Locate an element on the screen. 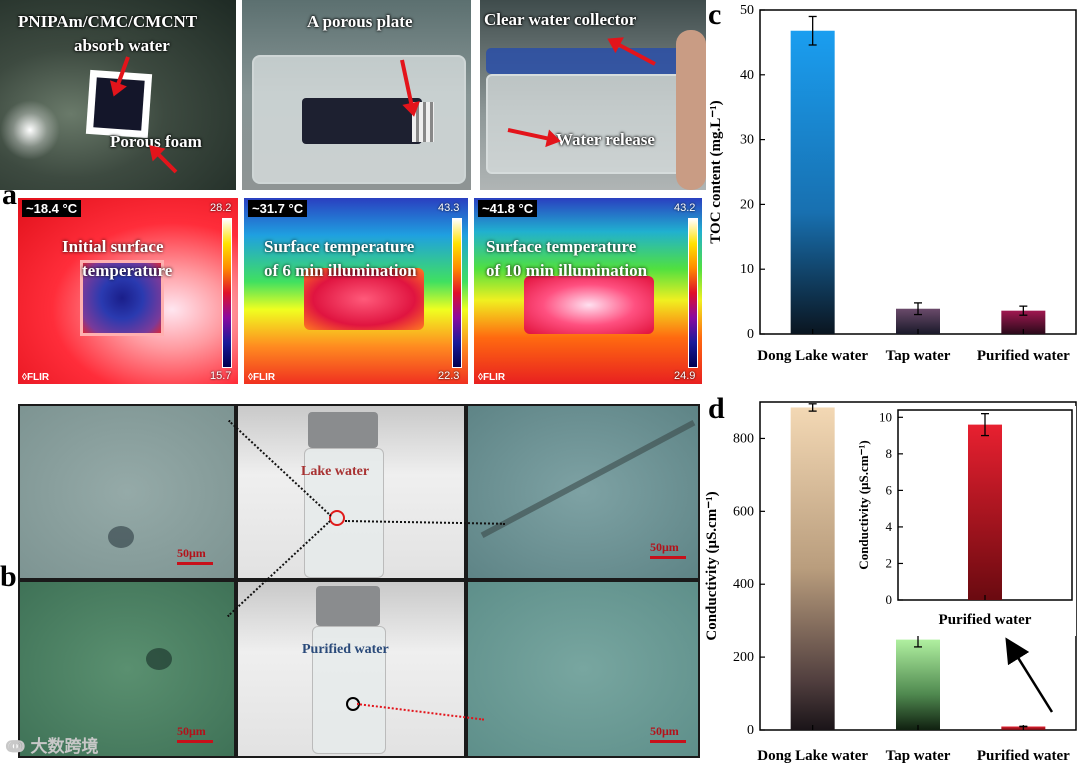 This screenshot has height=764, width=1080. panel-label-a: a is located at coordinates (9, 194).